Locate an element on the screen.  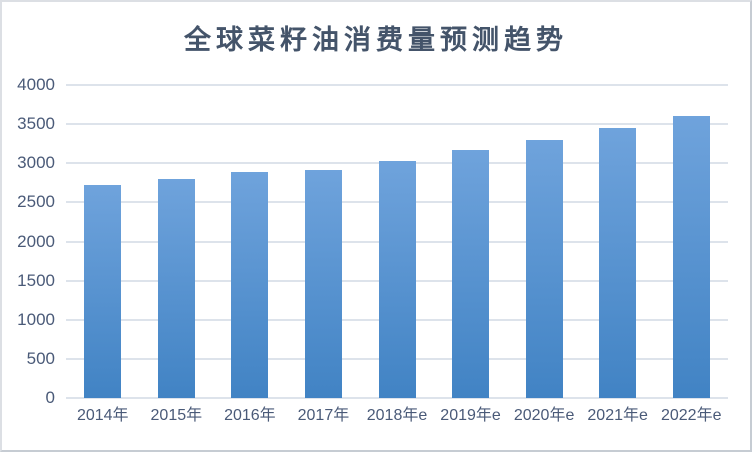
x-axis-label: 2020年e is located at coordinates (544, 415).